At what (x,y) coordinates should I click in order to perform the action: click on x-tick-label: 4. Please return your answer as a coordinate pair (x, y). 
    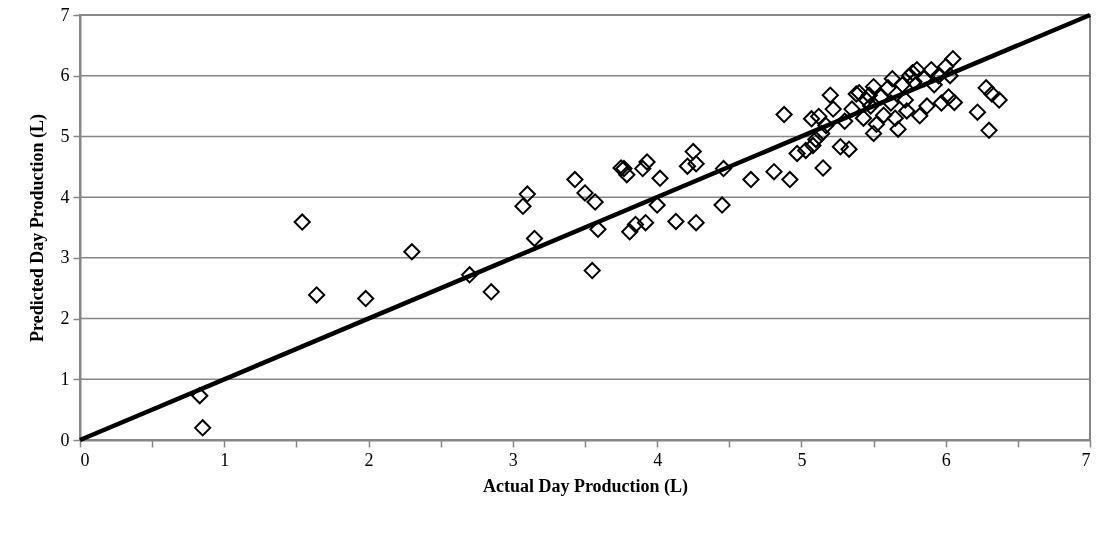
    Looking at the image, I should click on (658, 459).